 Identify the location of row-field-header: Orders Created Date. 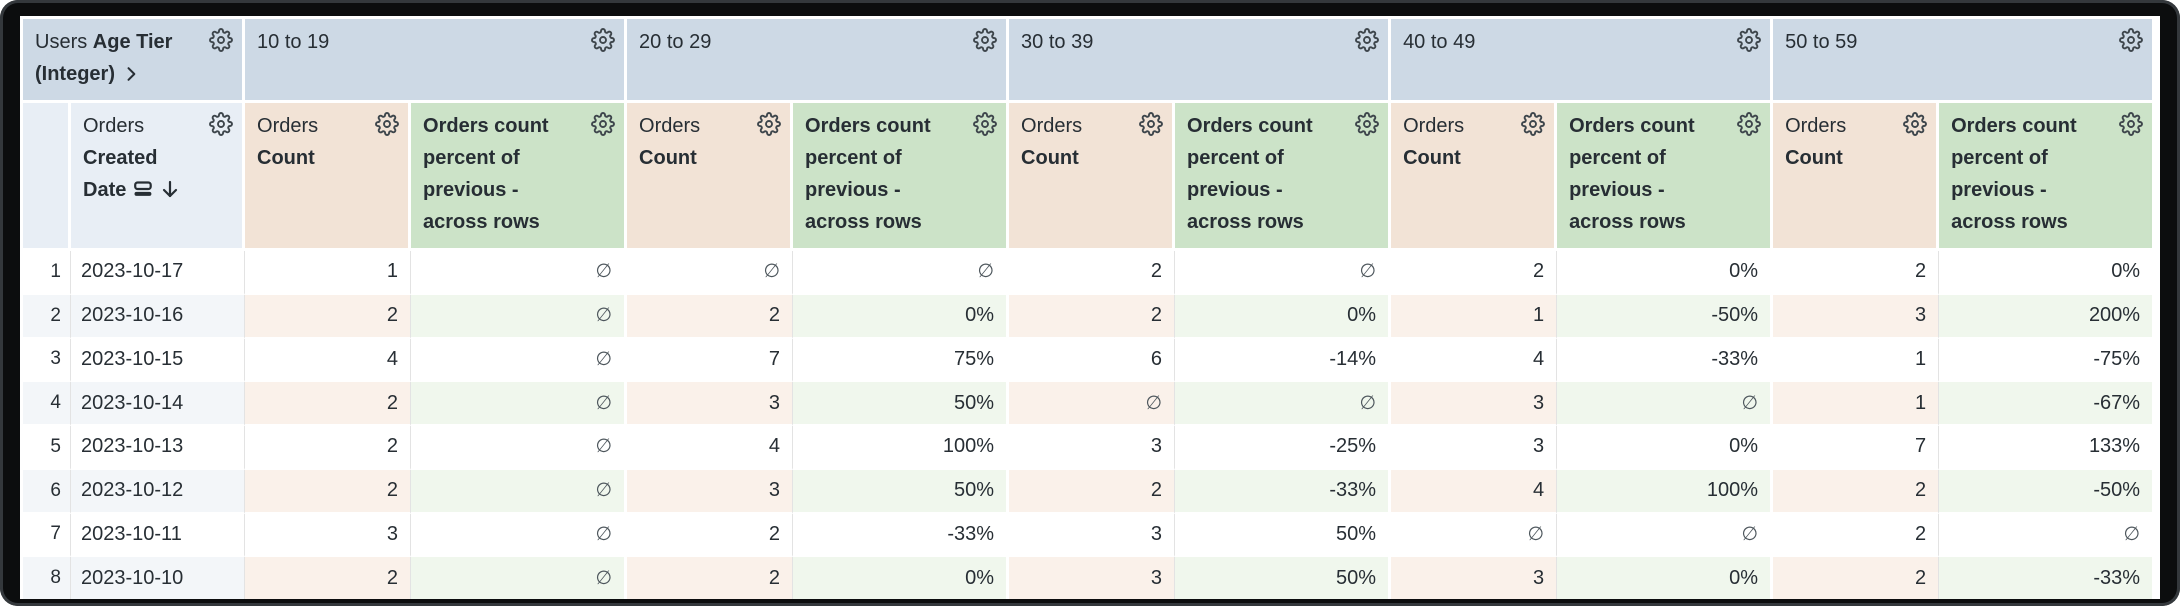
(158, 177).